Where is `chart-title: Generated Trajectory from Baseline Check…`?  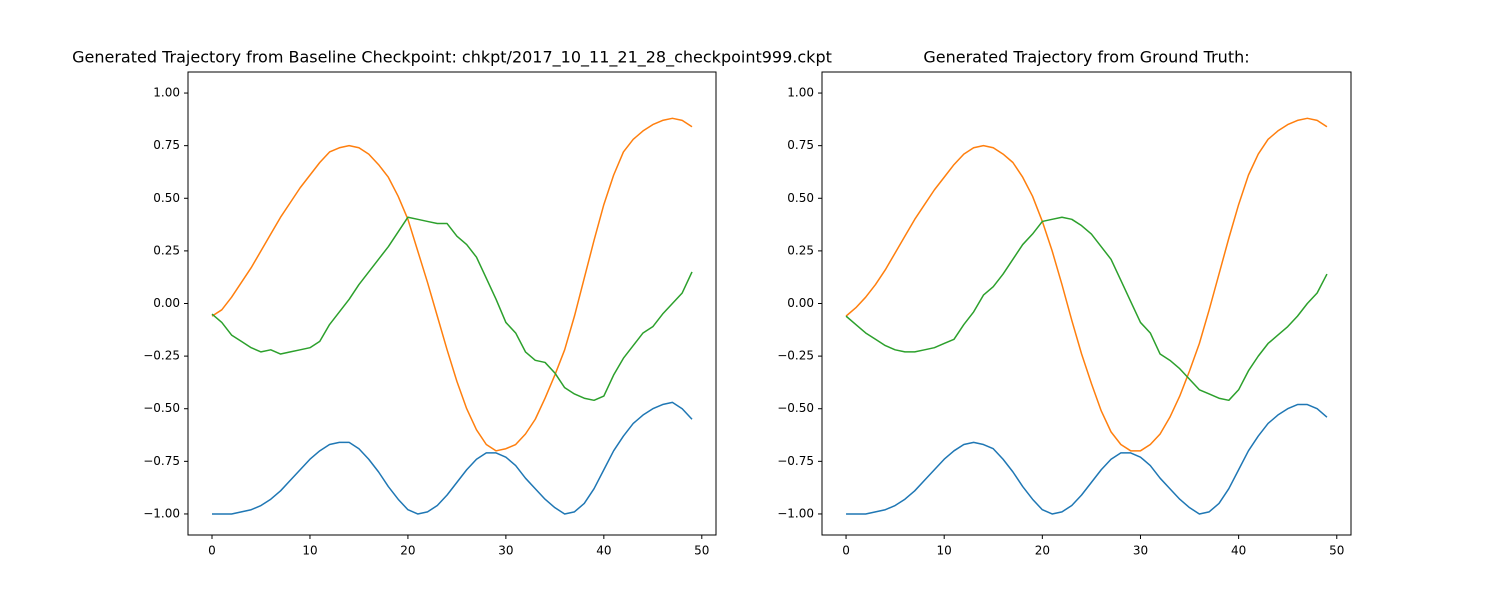 chart-title: Generated Trajectory from Baseline Check… is located at coordinates (452, 58).